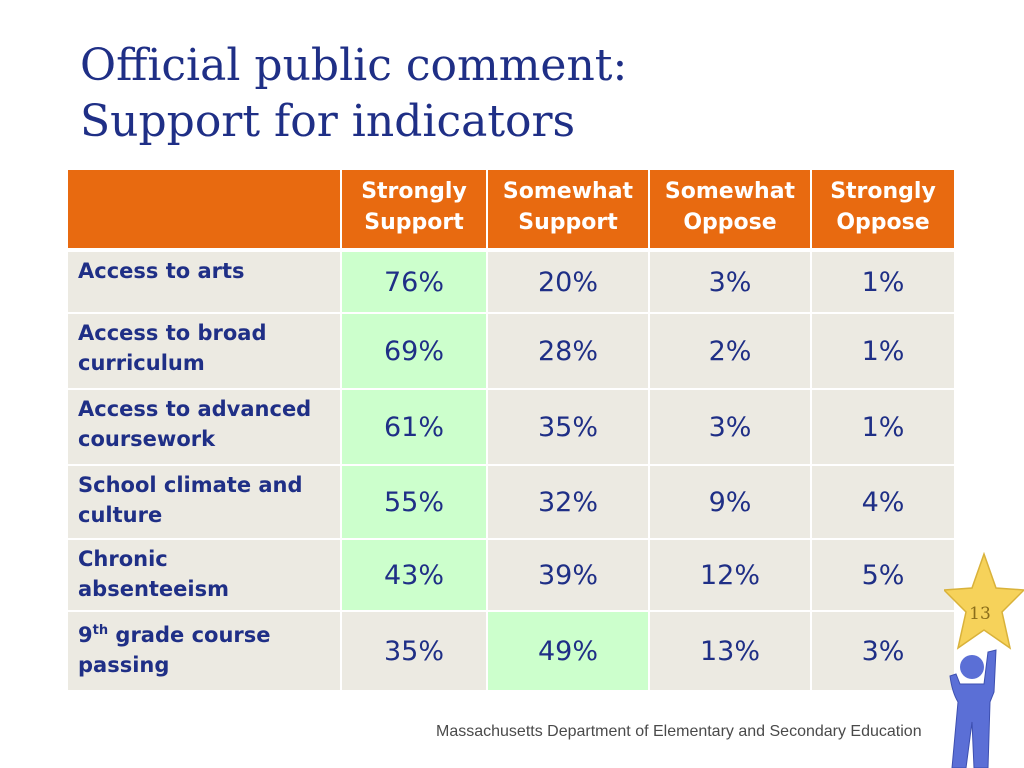 This screenshot has width=1024, height=768. What do you see at coordinates (731, 210) in the screenshot?
I see `header-somewhat-oppose: Somewhat Oppose` at bounding box center [731, 210].